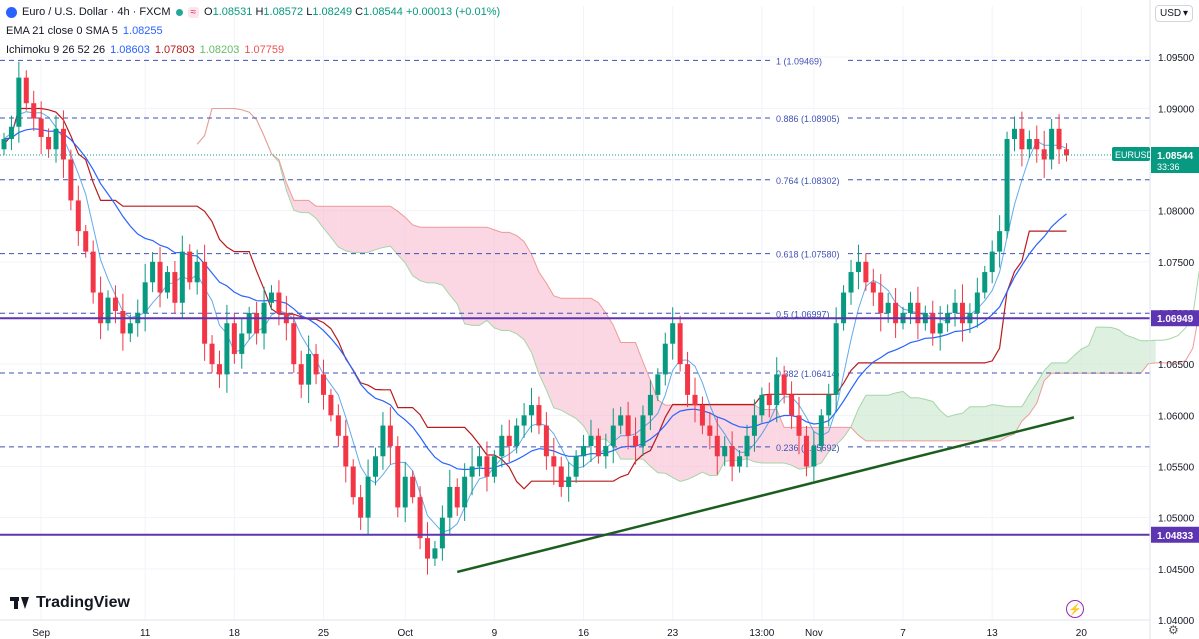  I want to click on currency-selector: USD ▾, so click(1174, 13).